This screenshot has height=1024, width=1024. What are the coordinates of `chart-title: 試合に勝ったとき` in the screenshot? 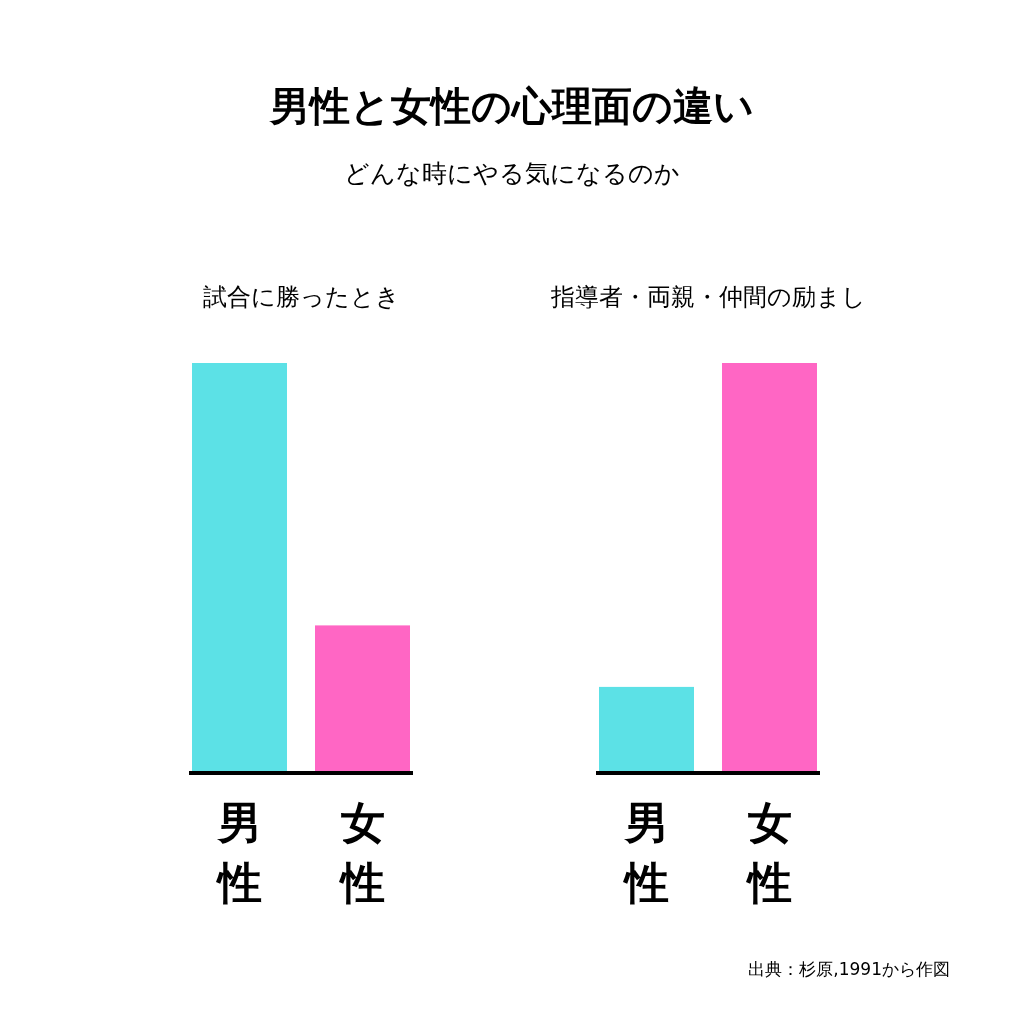 It's located at (301, 297).